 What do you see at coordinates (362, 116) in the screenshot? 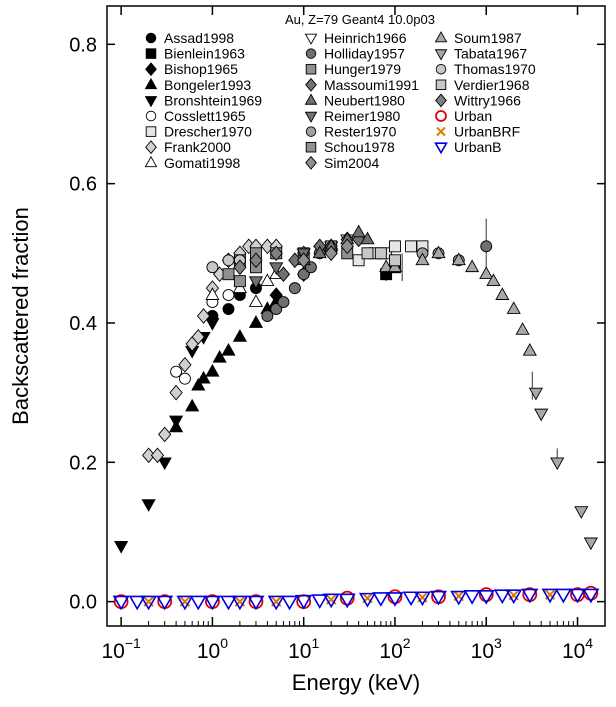
I see `legend-label: Reimer1980` at bounding box center [362, 116].